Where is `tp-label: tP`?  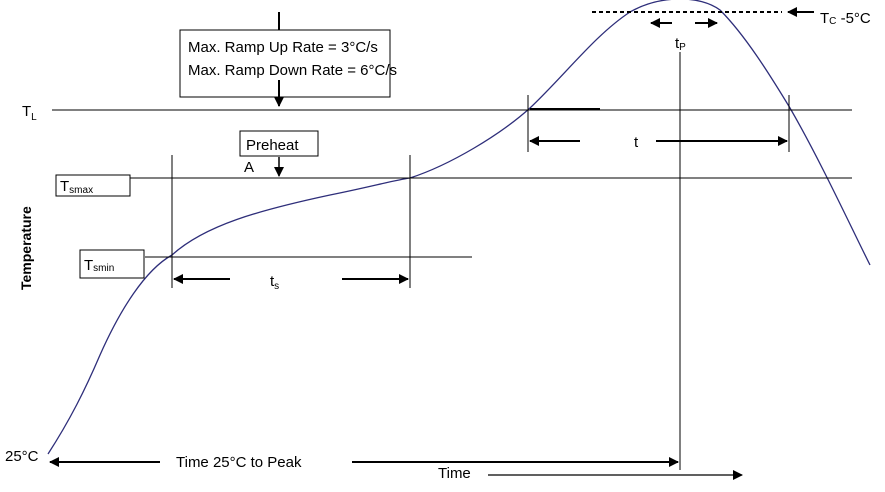
tp-label: tP is located at coordinates (680, 44).